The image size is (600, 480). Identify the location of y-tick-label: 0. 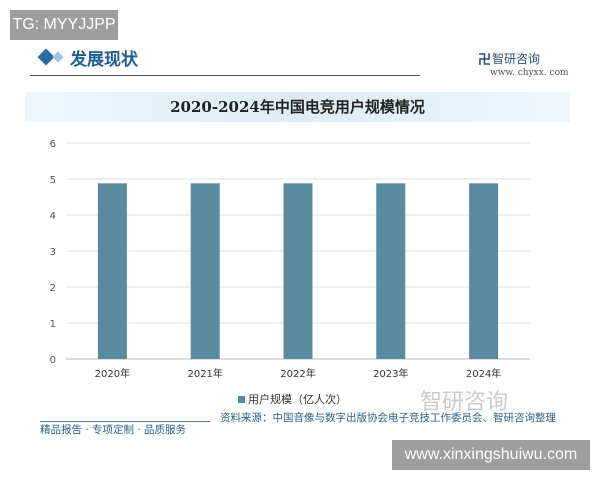
(53, 360).